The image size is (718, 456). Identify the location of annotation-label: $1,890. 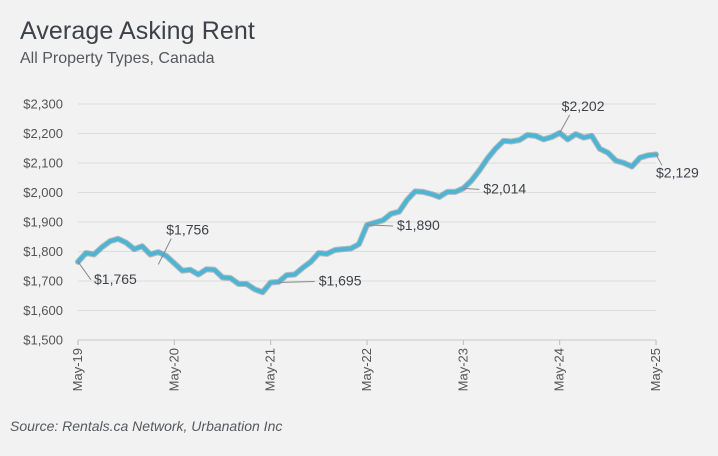
(418, 225).